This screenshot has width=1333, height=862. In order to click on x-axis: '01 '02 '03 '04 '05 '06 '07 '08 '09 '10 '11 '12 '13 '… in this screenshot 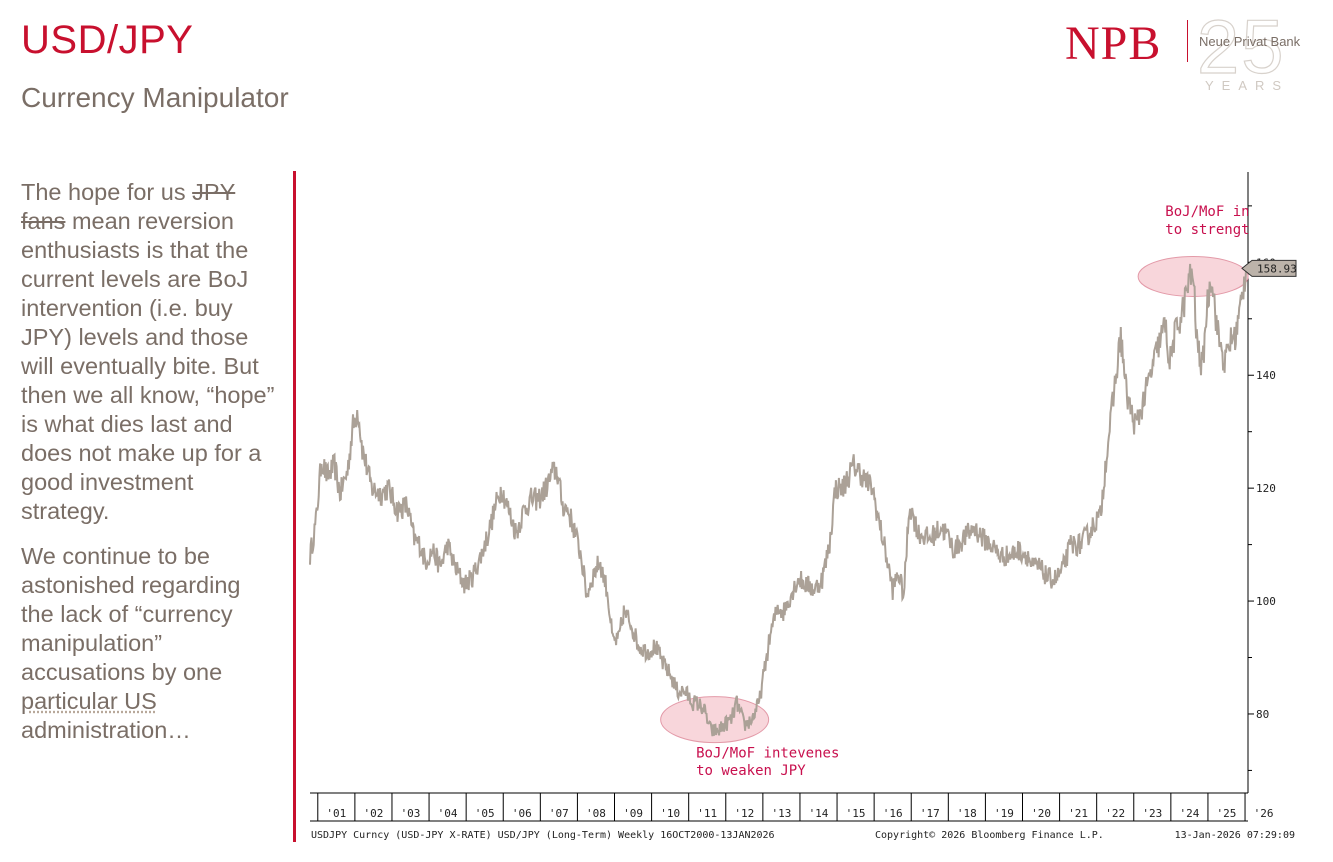, I will do `click(795, 807)`.